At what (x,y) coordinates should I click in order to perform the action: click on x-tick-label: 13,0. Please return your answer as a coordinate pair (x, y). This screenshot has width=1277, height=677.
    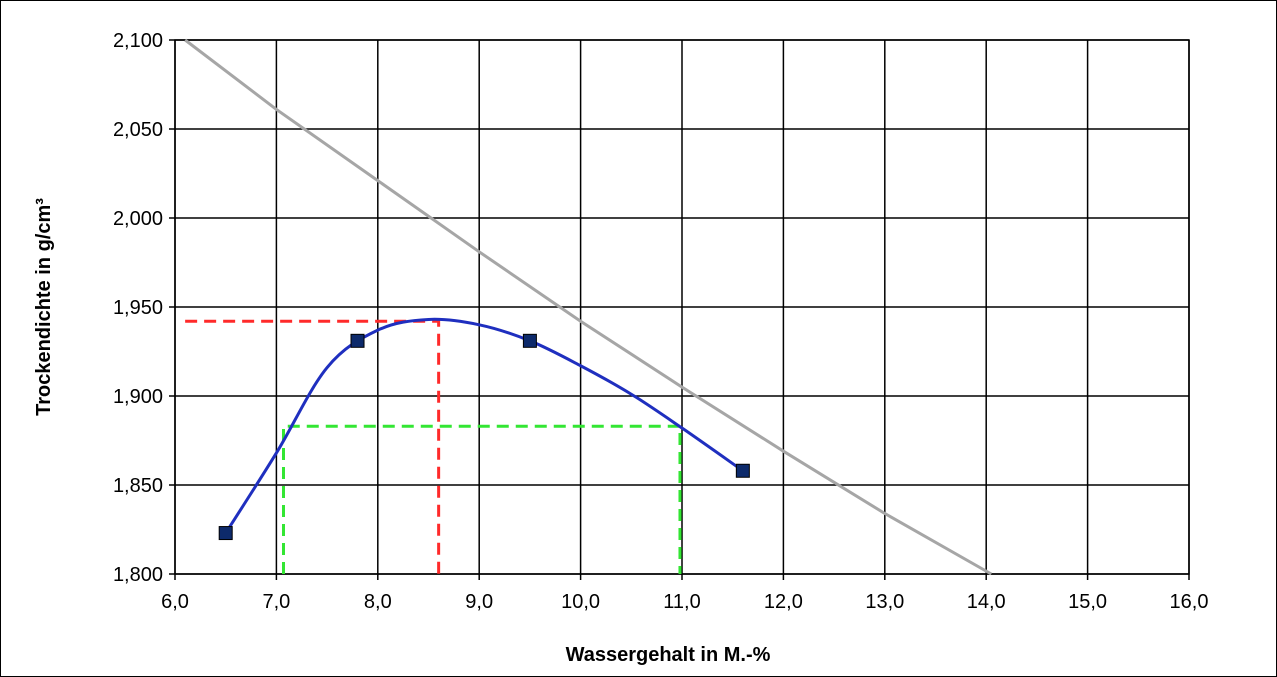
    Looking at the image, I should click on (884, 602).